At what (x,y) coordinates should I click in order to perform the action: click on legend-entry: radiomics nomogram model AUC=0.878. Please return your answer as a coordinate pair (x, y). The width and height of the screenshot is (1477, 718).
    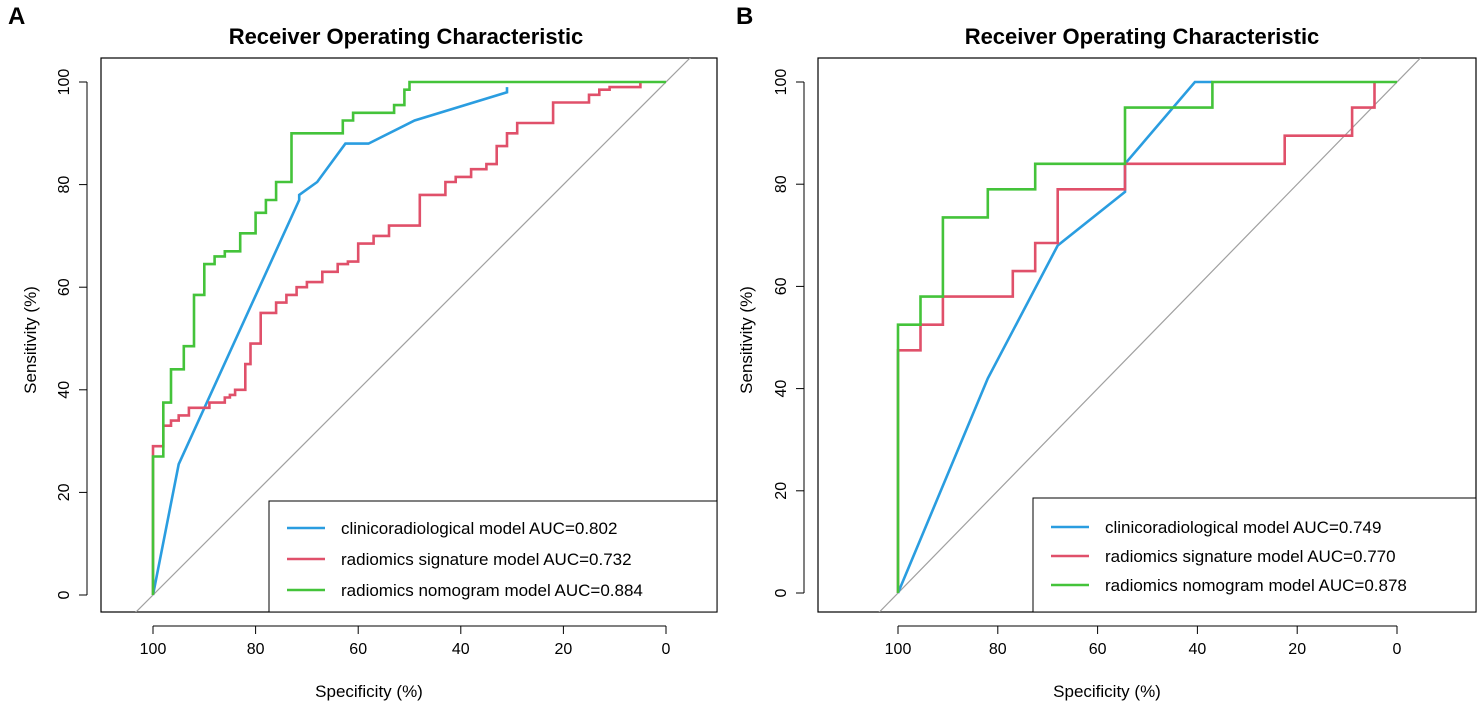
    Looking at the image, I should click on (1256, 585).